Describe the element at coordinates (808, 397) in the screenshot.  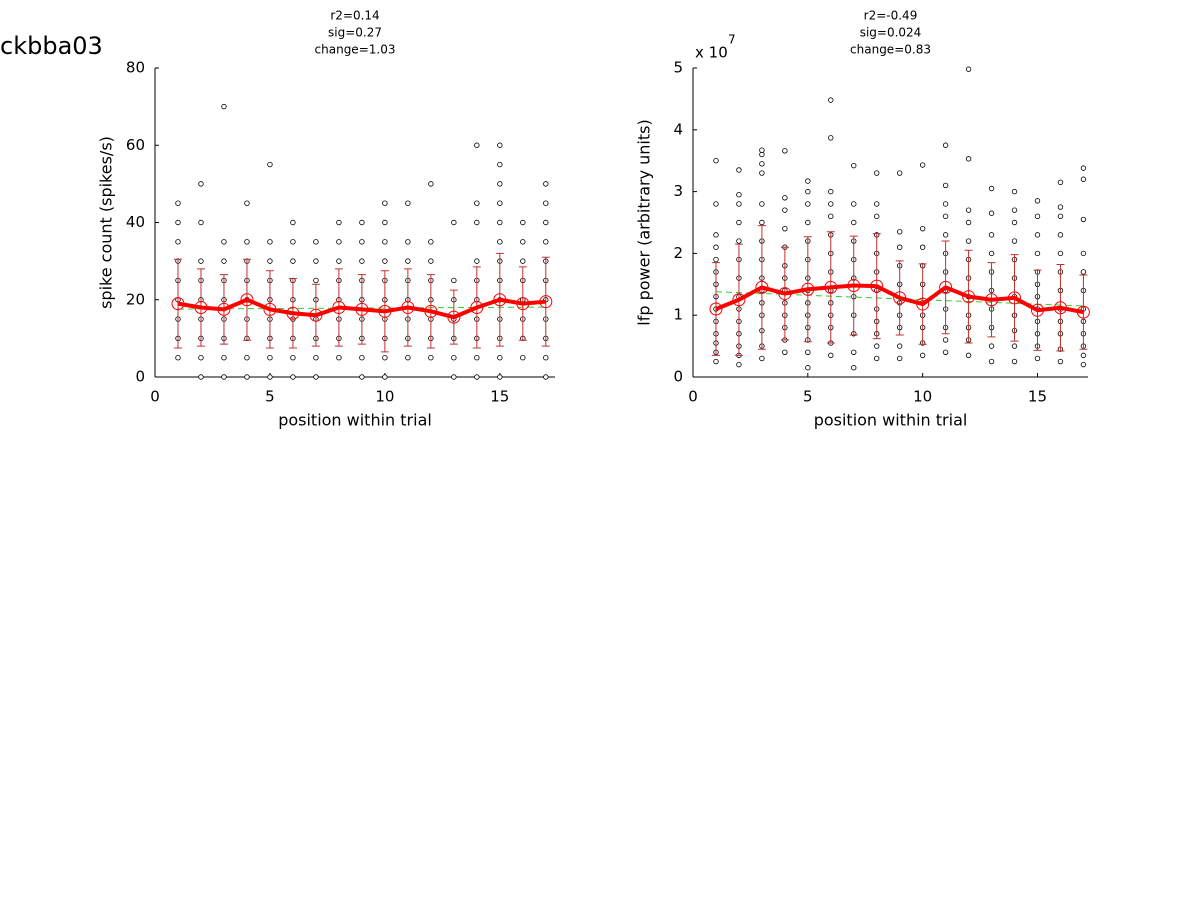
I see `x-tick-label: 5` at that location.